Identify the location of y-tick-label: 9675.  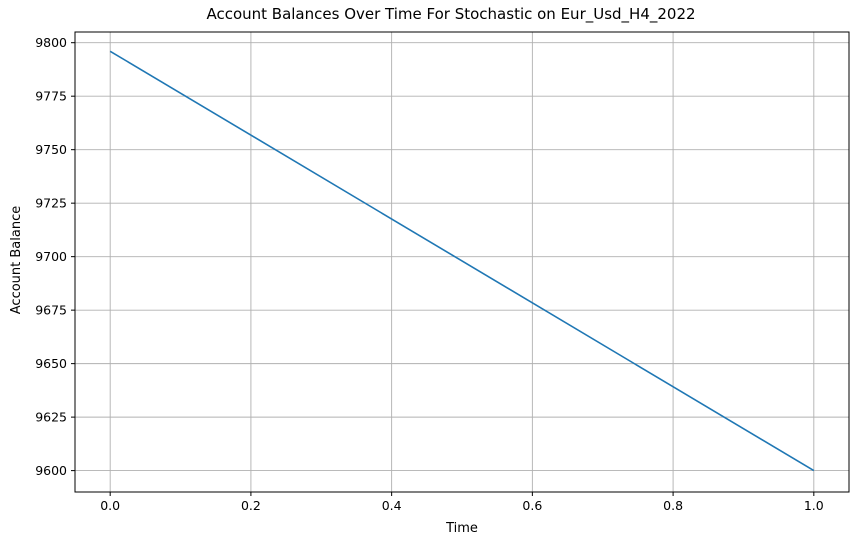
(51, 310).